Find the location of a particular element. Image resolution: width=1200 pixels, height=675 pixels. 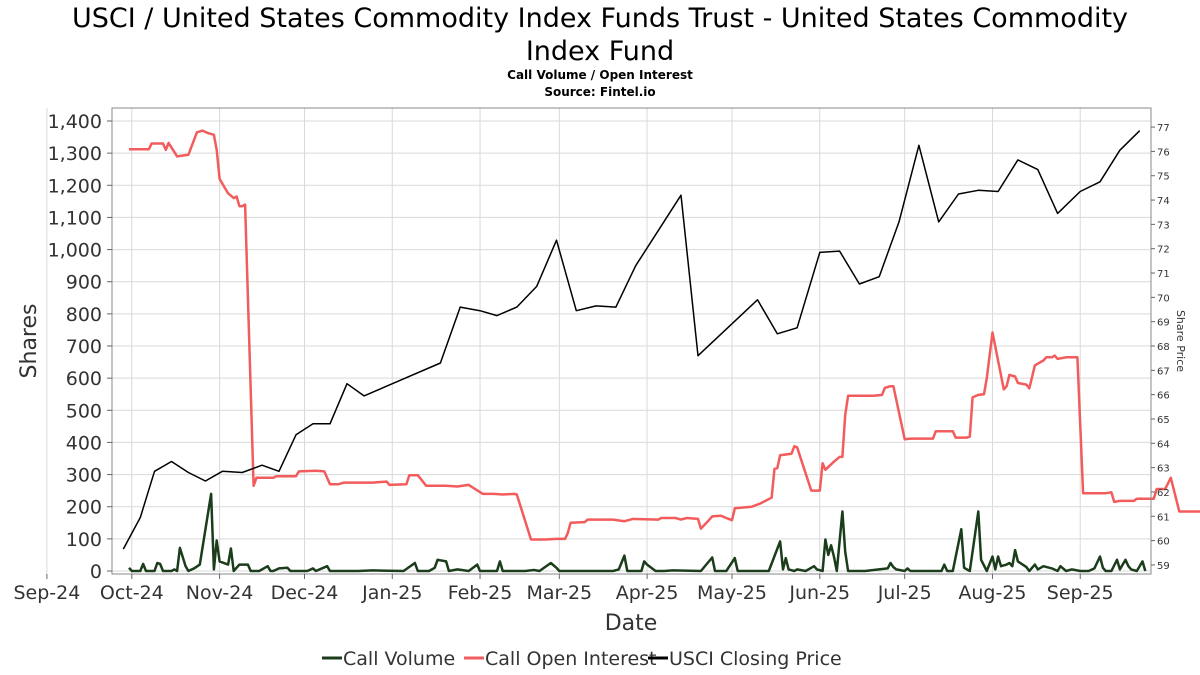

x-tick-label: Aug-25 is located at coordinates (992, 593).